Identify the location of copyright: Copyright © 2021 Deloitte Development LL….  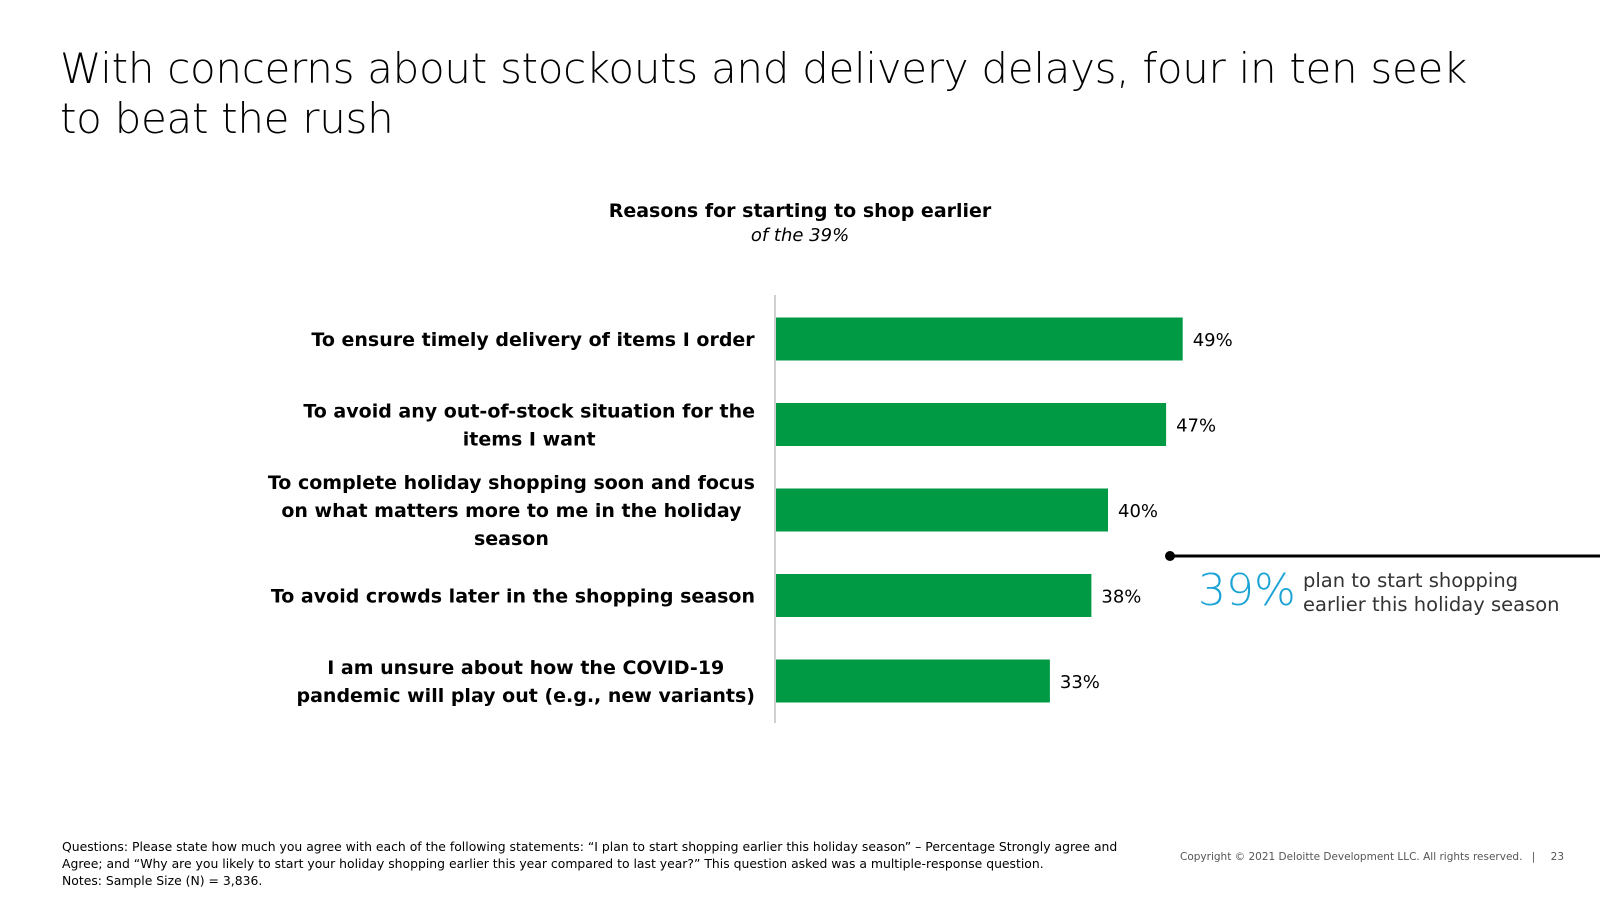
(1372, 857).